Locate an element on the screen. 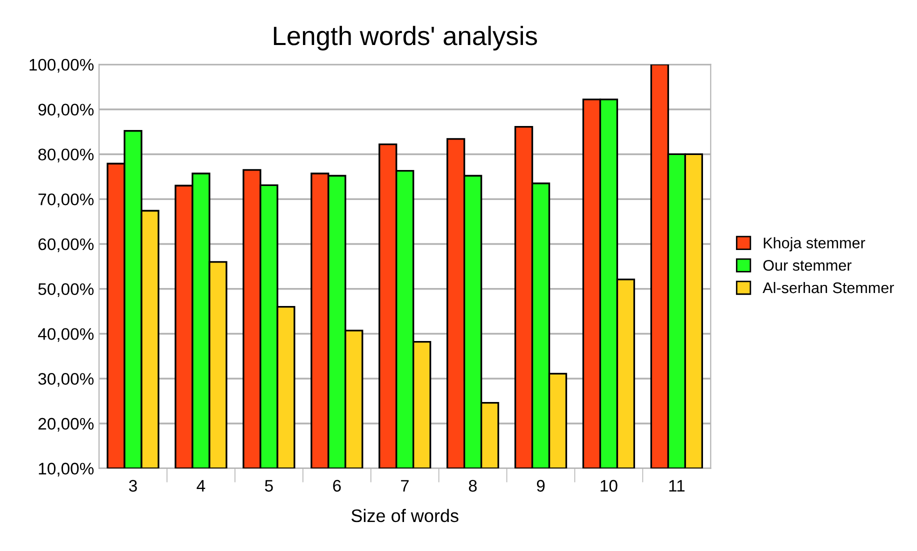 The image size is (917, 551). y-tick-label: 10,00% is located at coordinates (66, 469).